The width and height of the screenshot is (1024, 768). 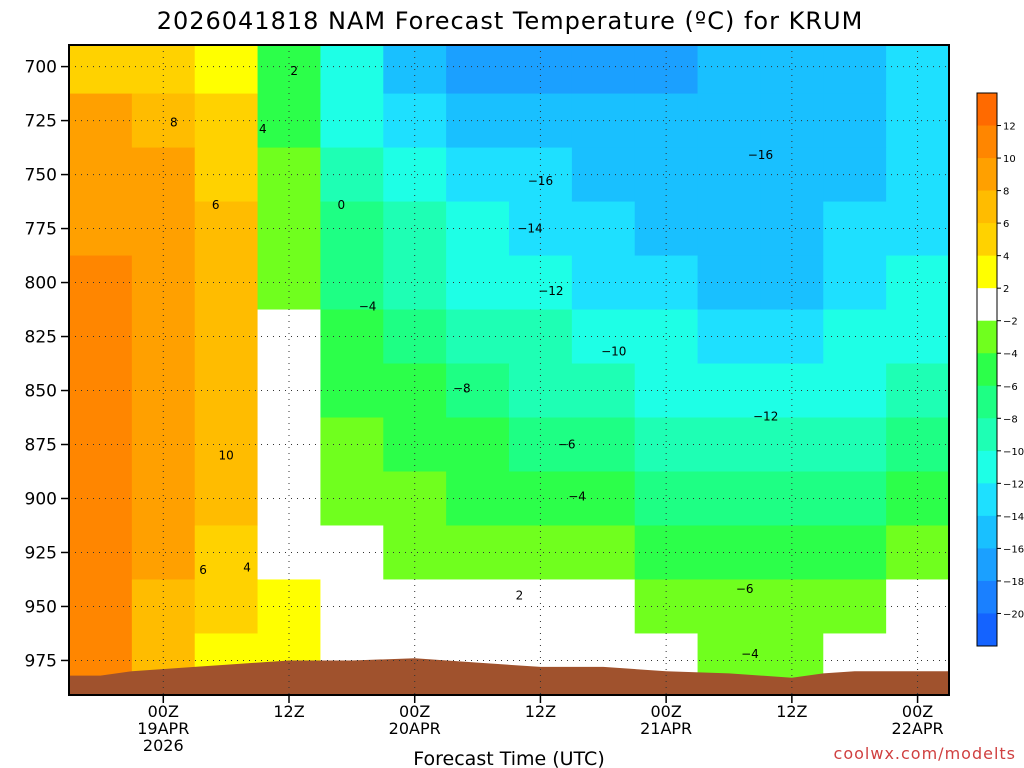 What do you see at coordinates (41, 553) in the screenshot?
I see `y-tick-label: 925` at bounding box center [41, 553].